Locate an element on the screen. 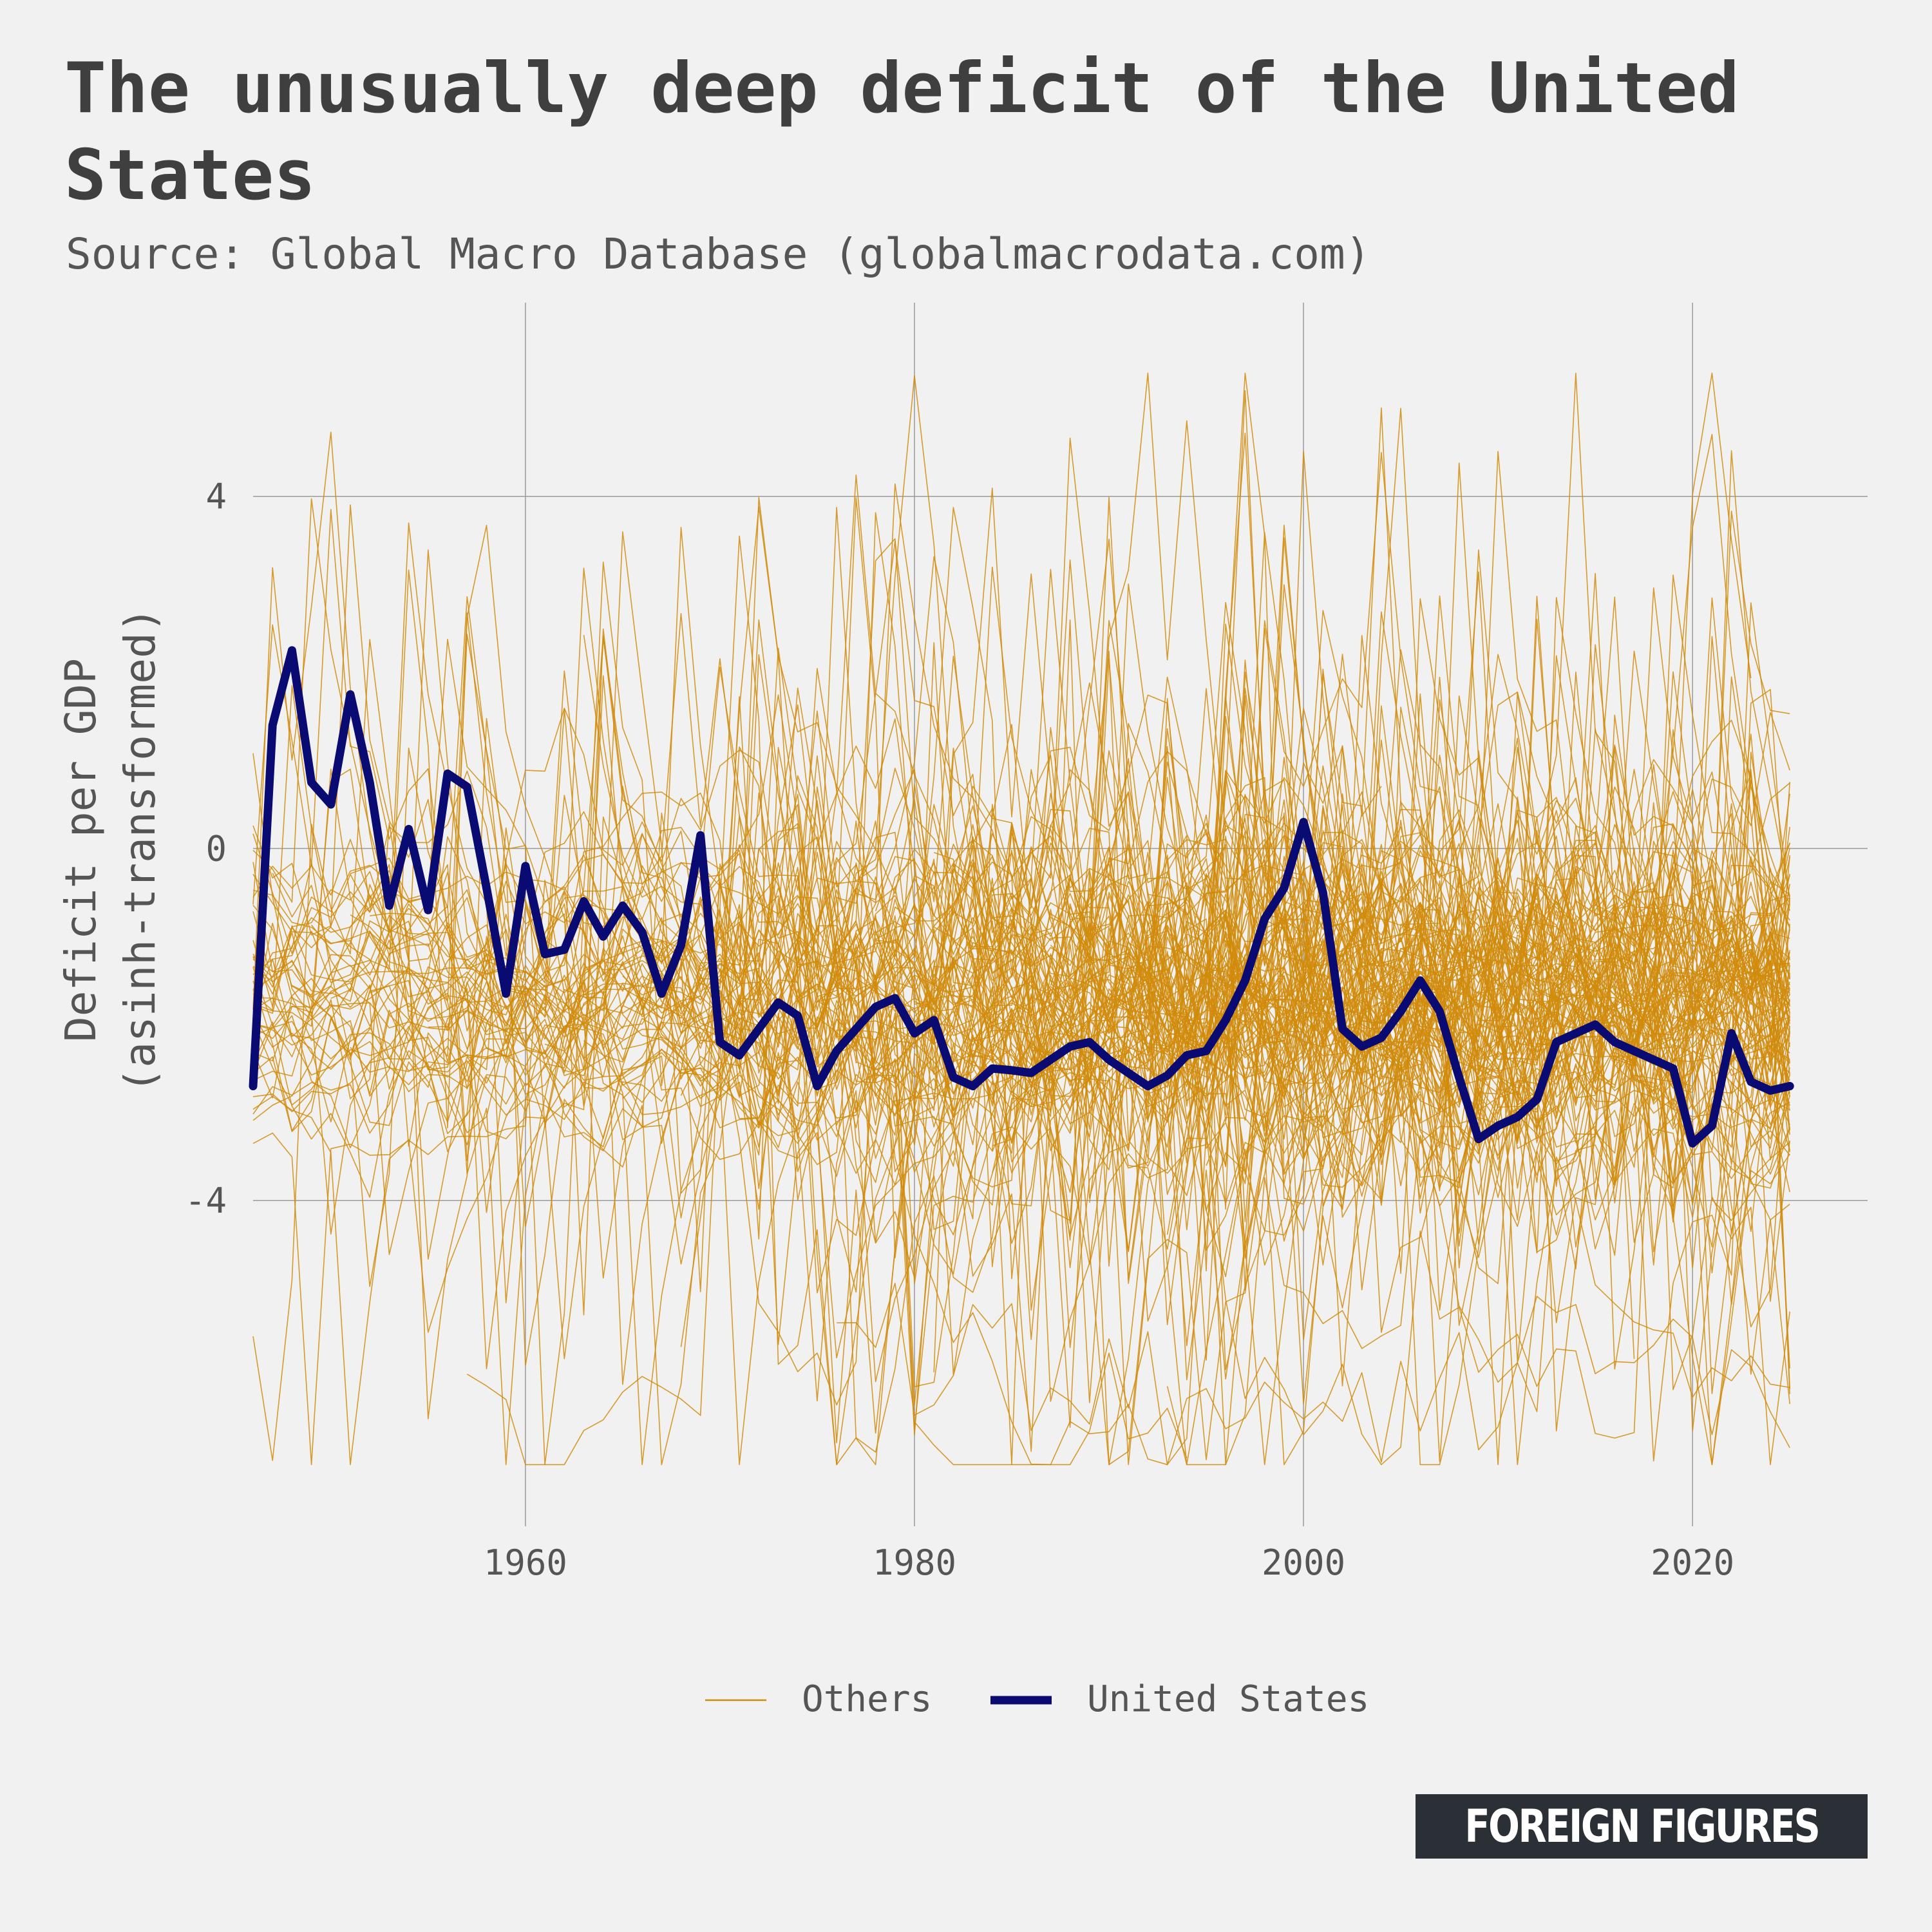  foreign-figures-logo: FOREIGN FIGURES is located at coordinates (1642, 1826).